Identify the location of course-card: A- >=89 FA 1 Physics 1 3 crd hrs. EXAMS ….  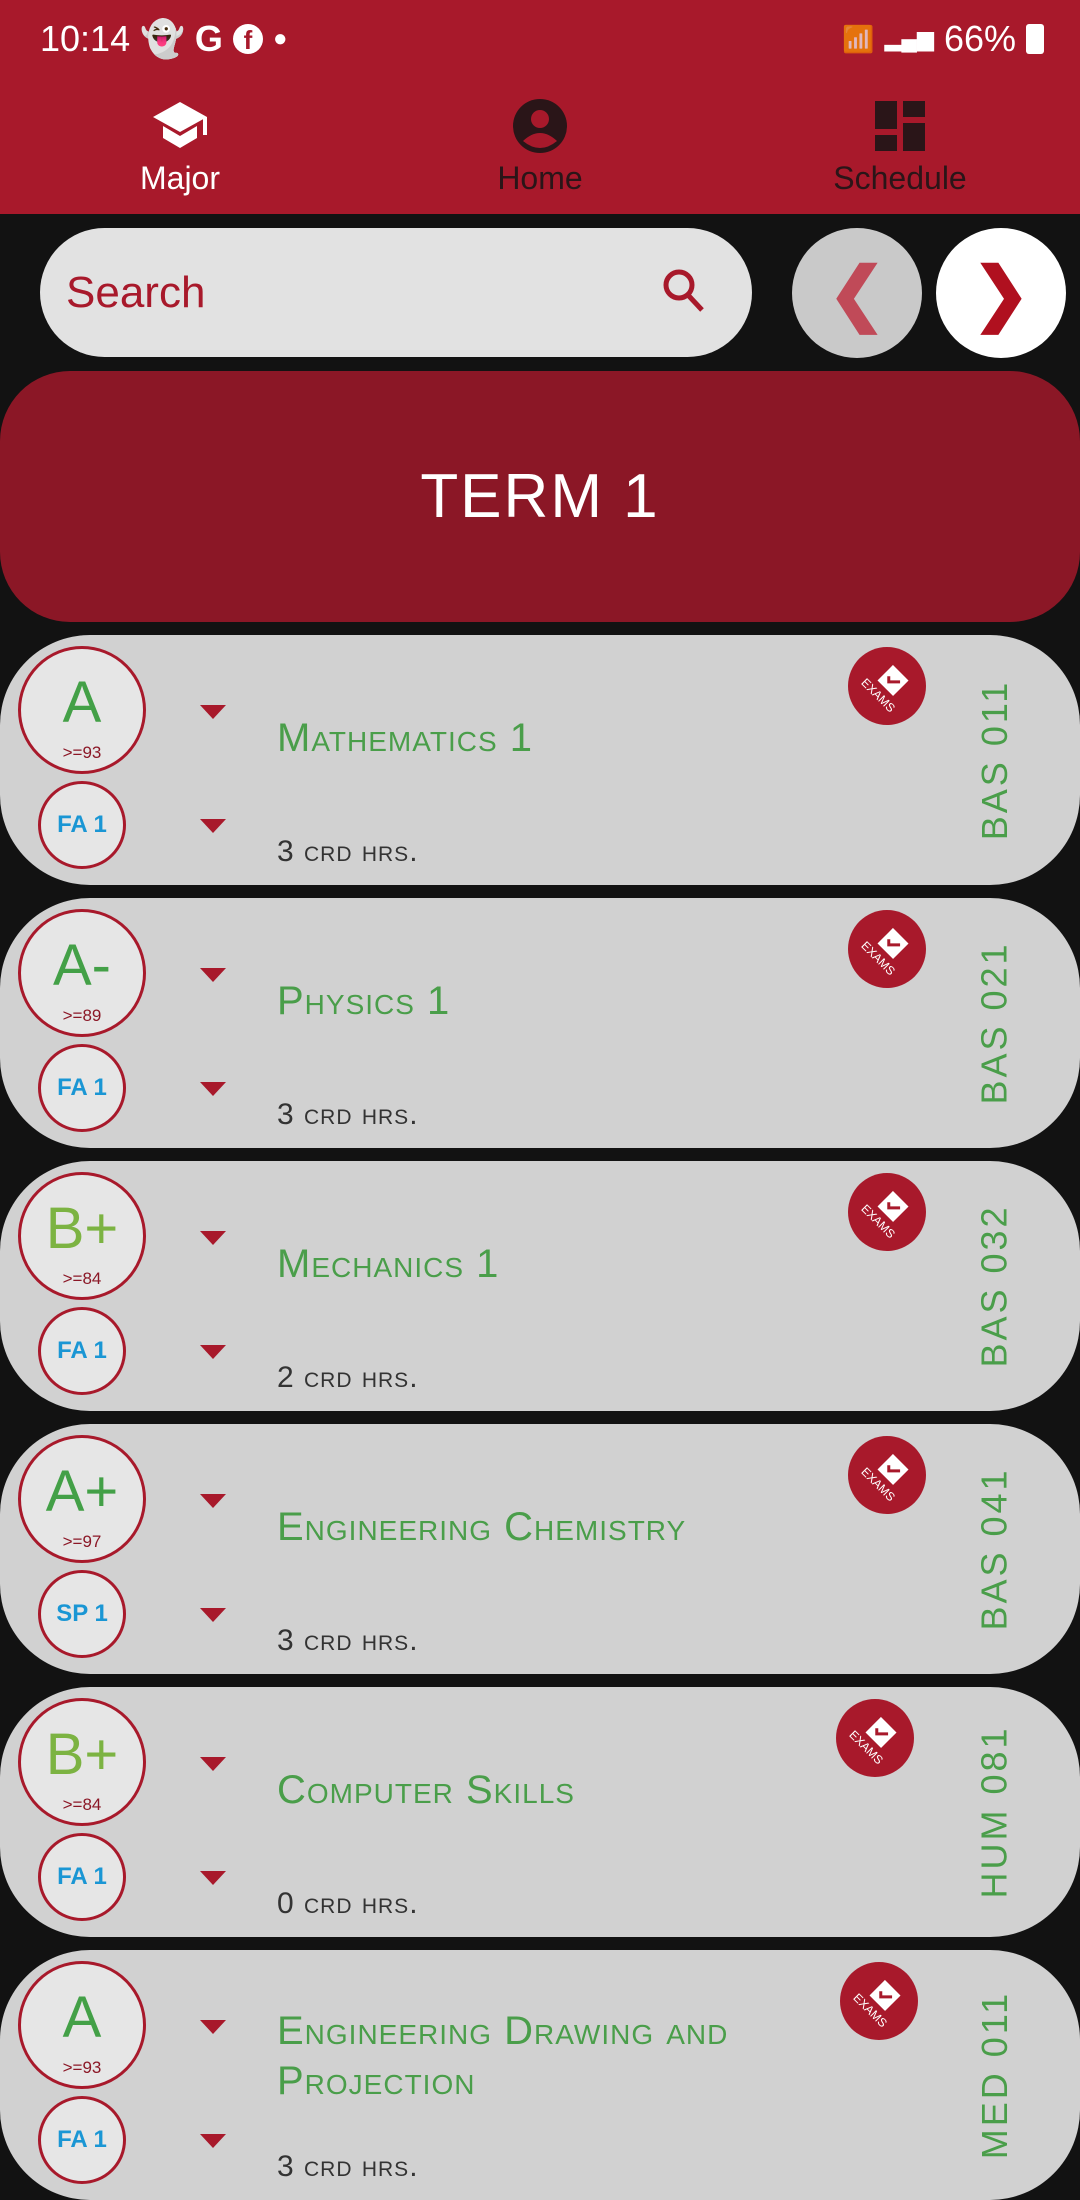
(540, 1023).